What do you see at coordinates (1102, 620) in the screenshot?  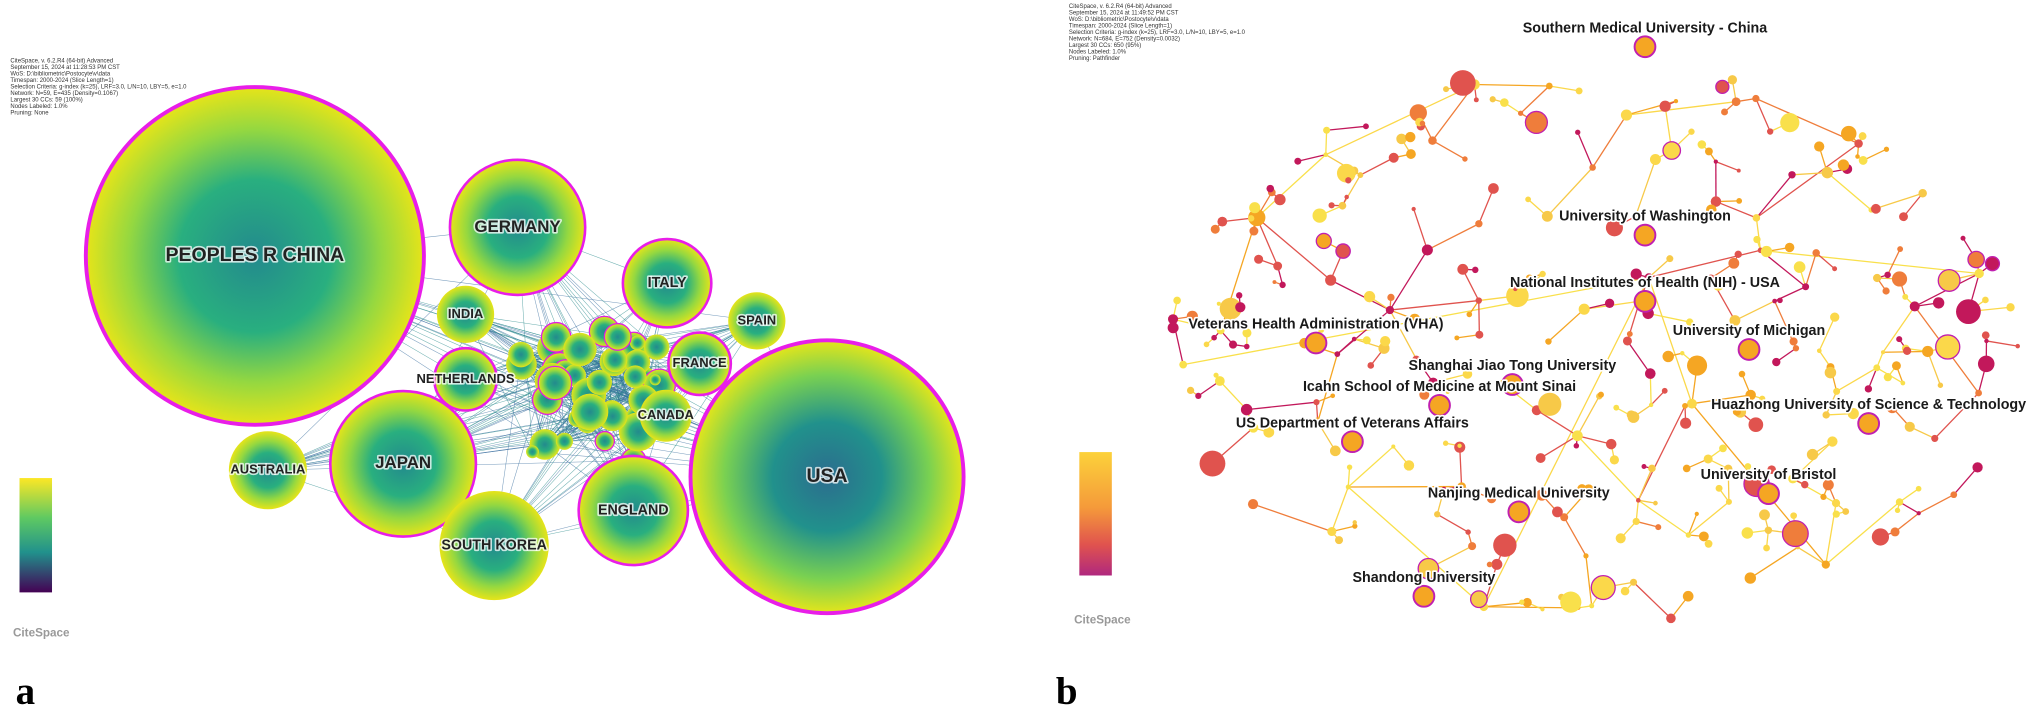 I see `logo: CiteSpace` at bounding box center [1102, 620].